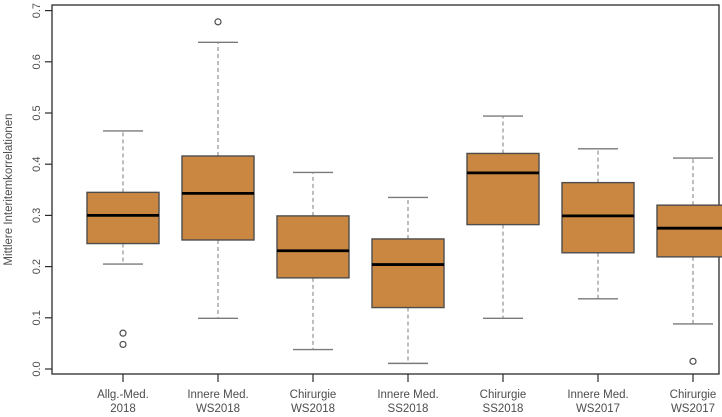 This screenshot has width=722, height=417. I want to click on y-axis-tick-label: 0.1, so click(37, 317).